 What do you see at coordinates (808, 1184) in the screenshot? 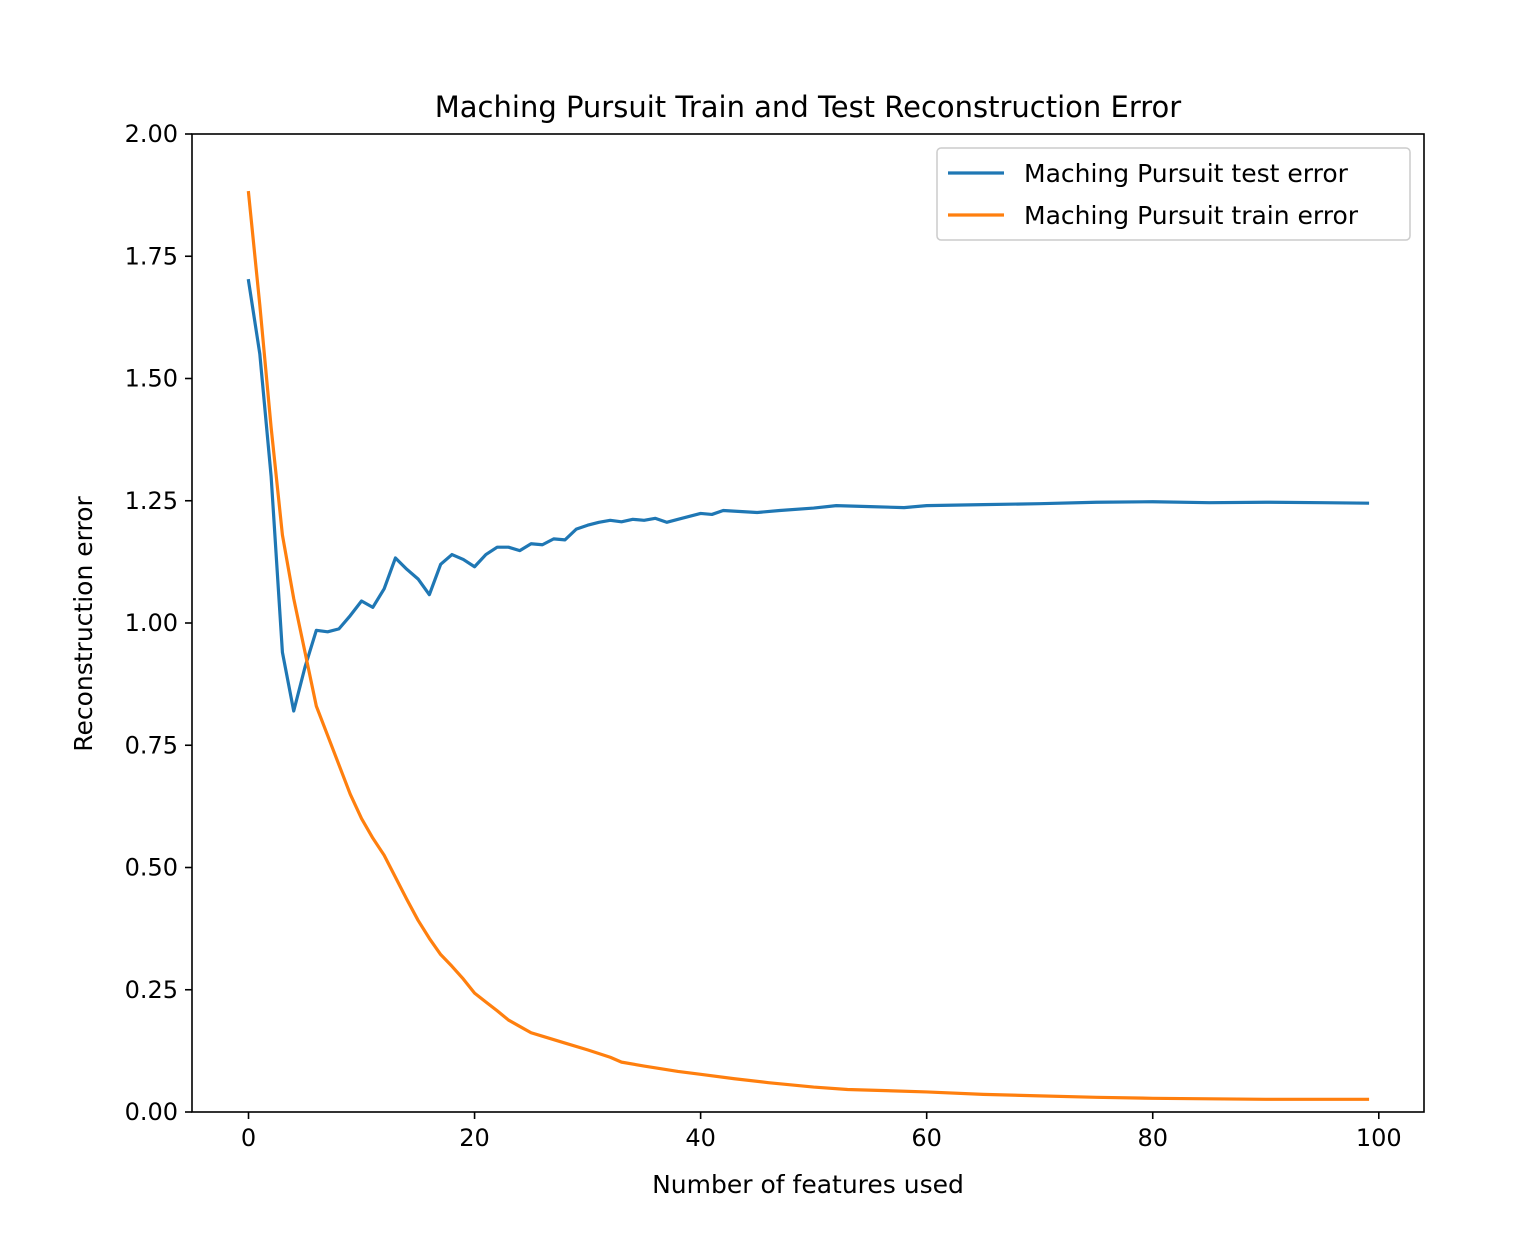
I see `x-axis-label: Number of features used` at bounding box center [808, 1184].